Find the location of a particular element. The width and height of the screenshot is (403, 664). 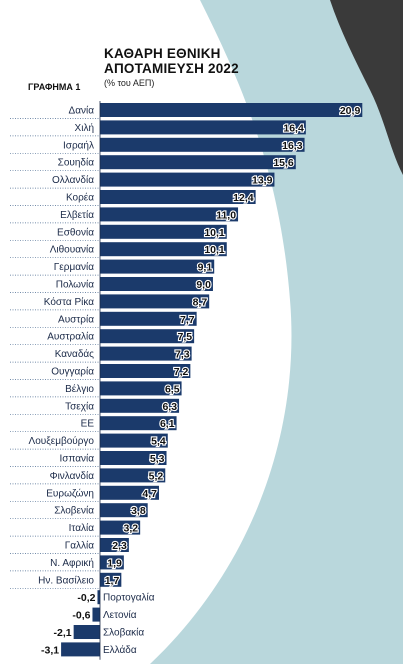

category-label: Ισραήλ is located at coordinates (78, 145).